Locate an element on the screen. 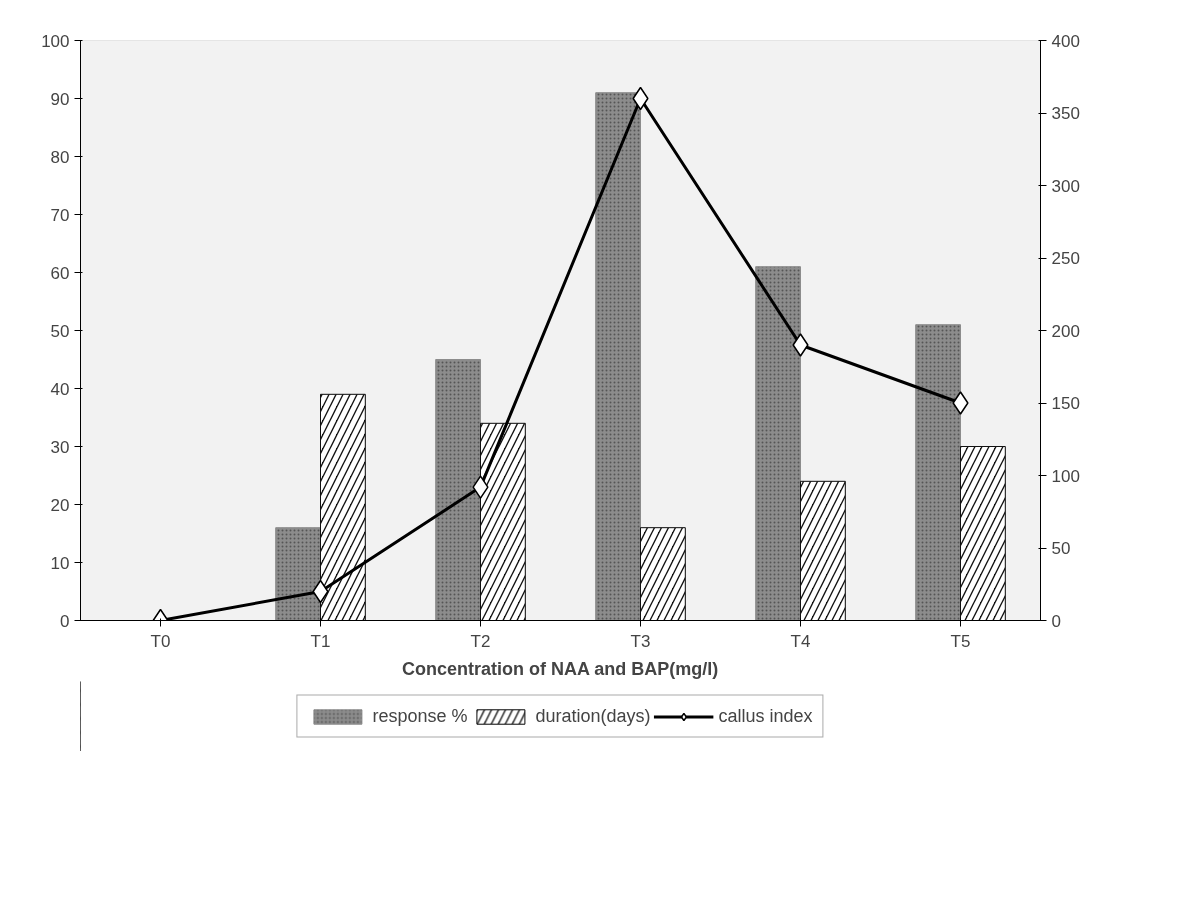 The image size is (1184, 901). y-tick-label: 50 is located at coordinates (60, 331).